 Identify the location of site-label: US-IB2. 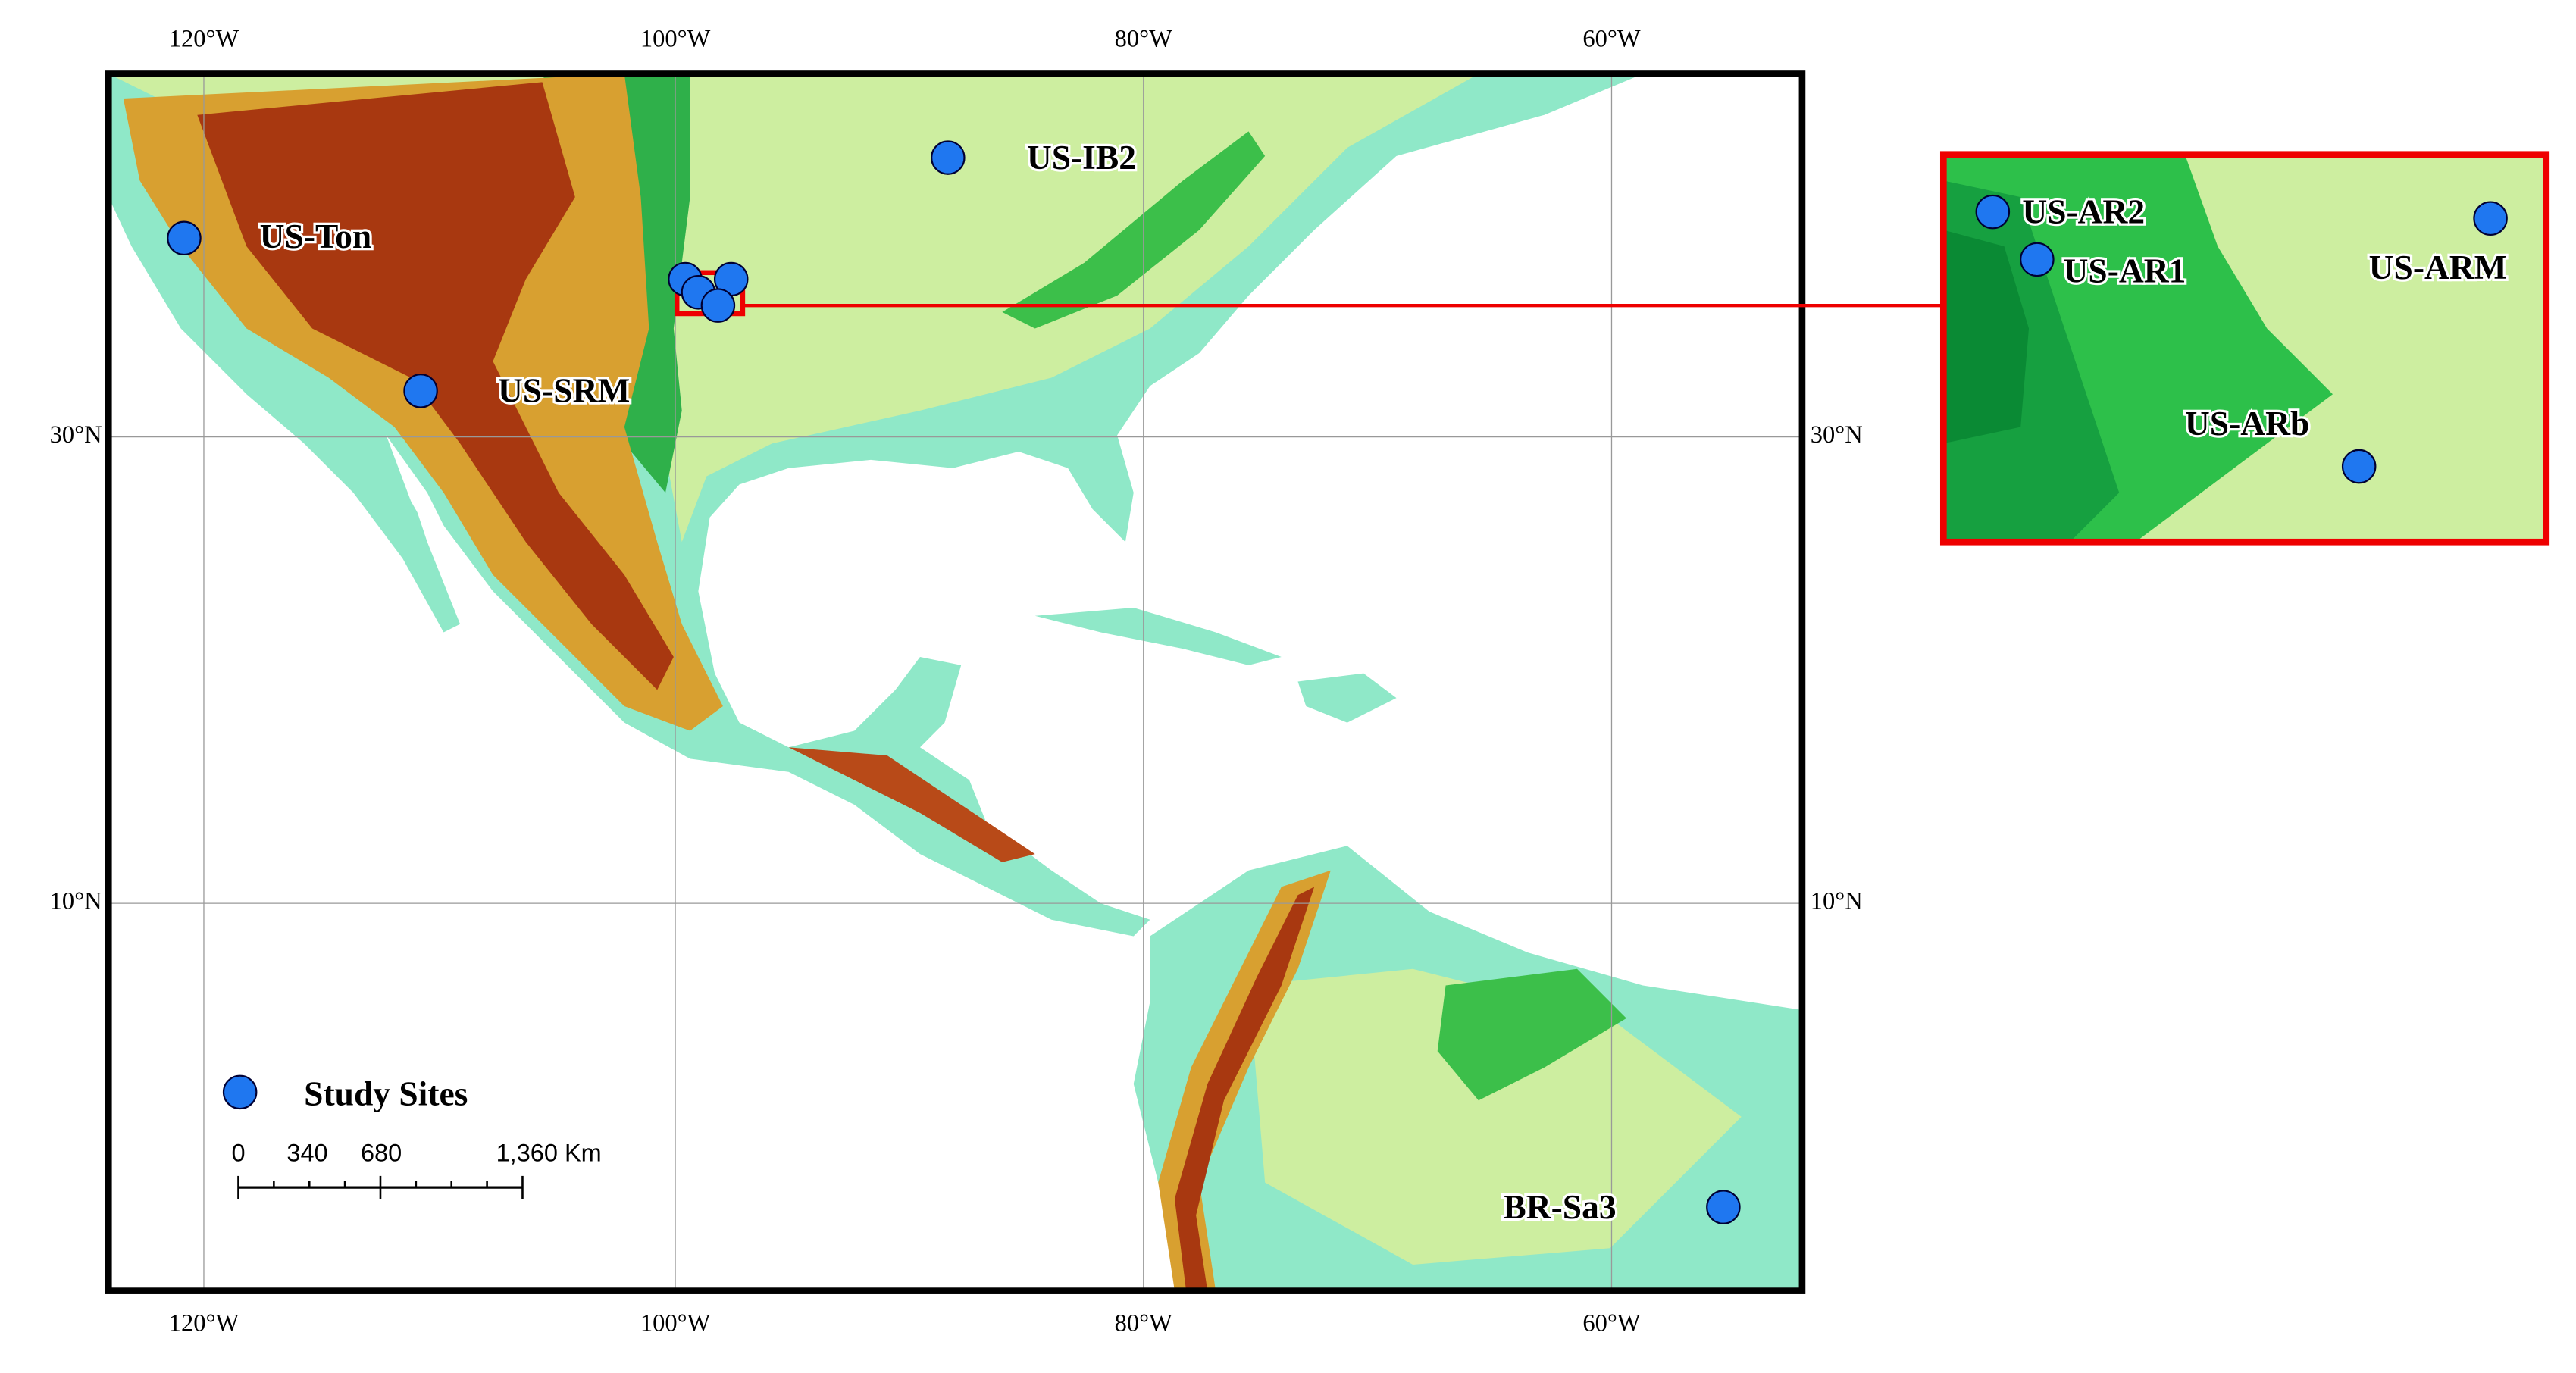
(1082, 158).